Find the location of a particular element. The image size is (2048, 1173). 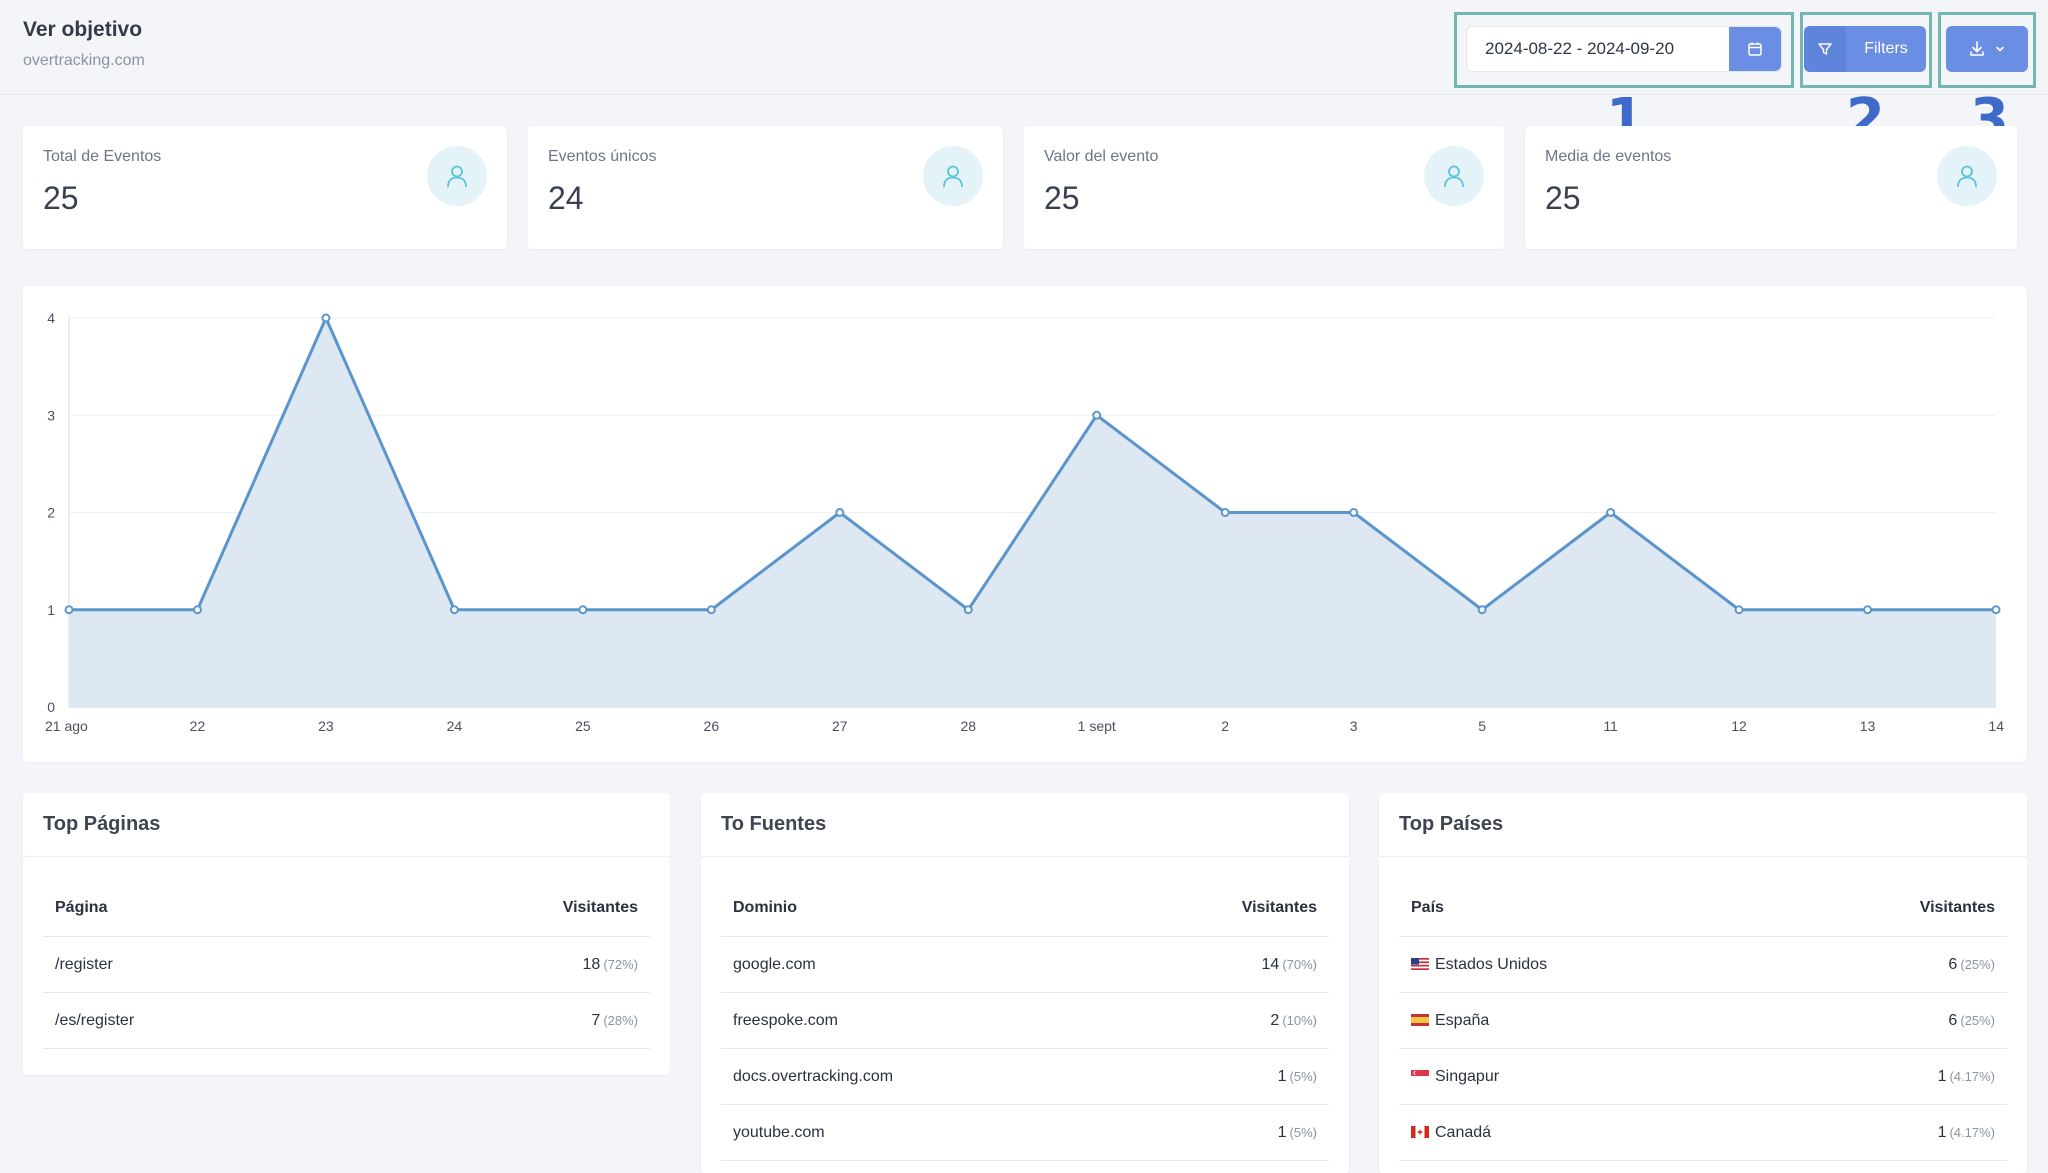

visitor-count: 14 is located at coordinates (1270, 964).